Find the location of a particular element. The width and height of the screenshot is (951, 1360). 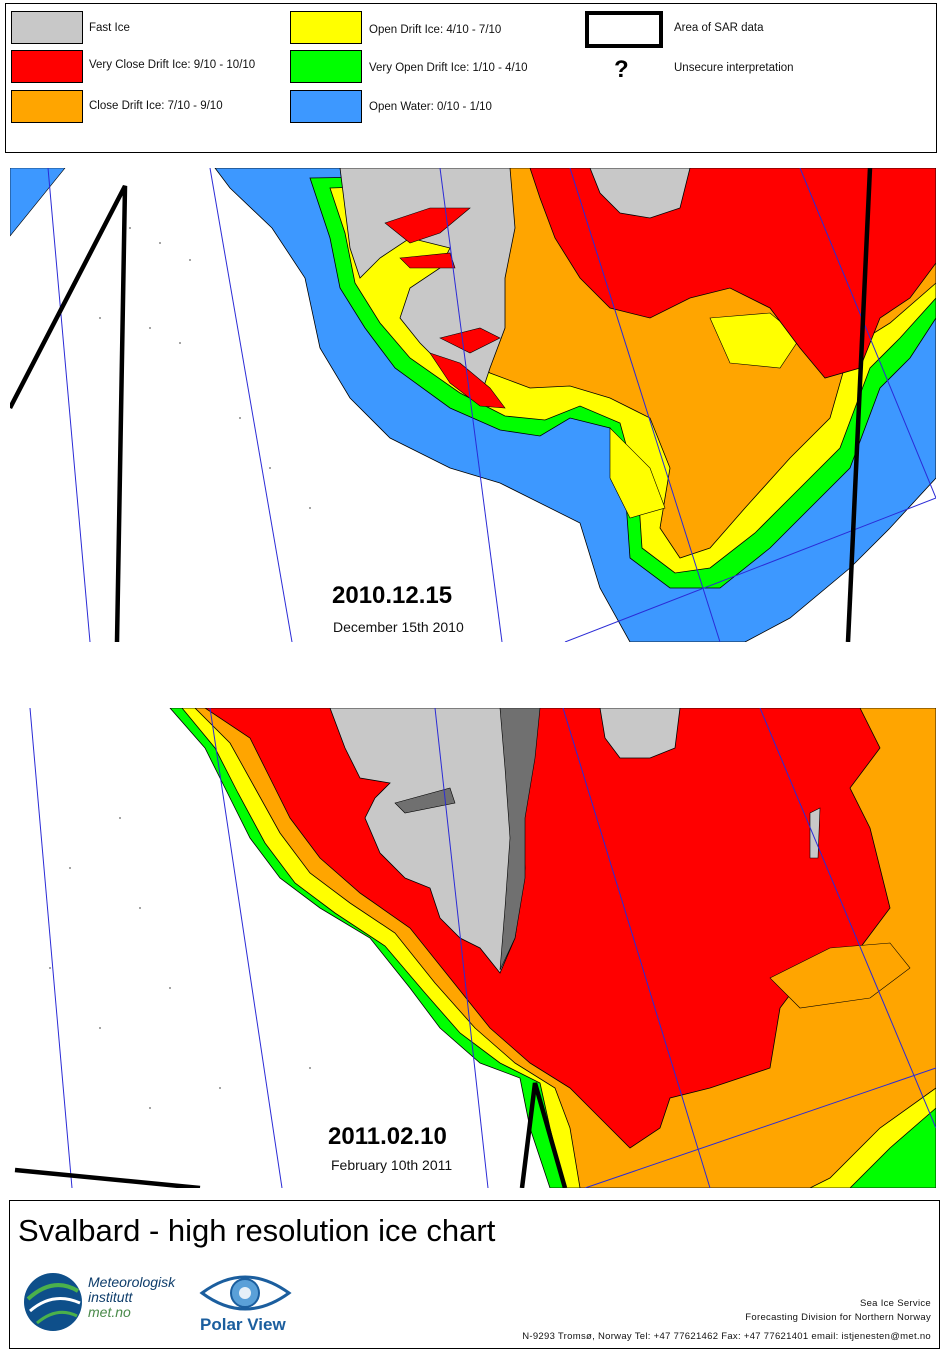

legend-label-close: Close Drift Ice: 7/10 - 9/10 is located at coordinates (156, 106).